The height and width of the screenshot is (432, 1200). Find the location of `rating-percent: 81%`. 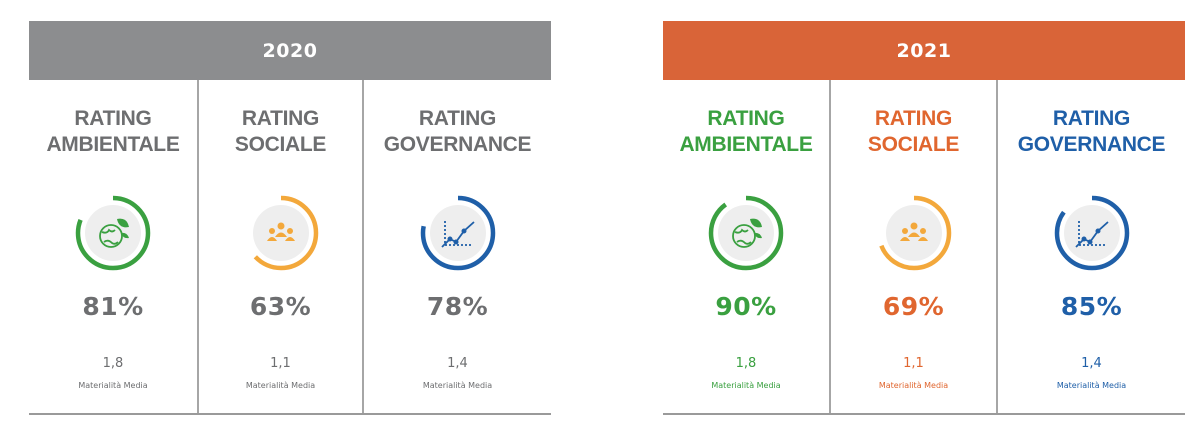

rating-percent: 81% is located at coordinates (113, 306).